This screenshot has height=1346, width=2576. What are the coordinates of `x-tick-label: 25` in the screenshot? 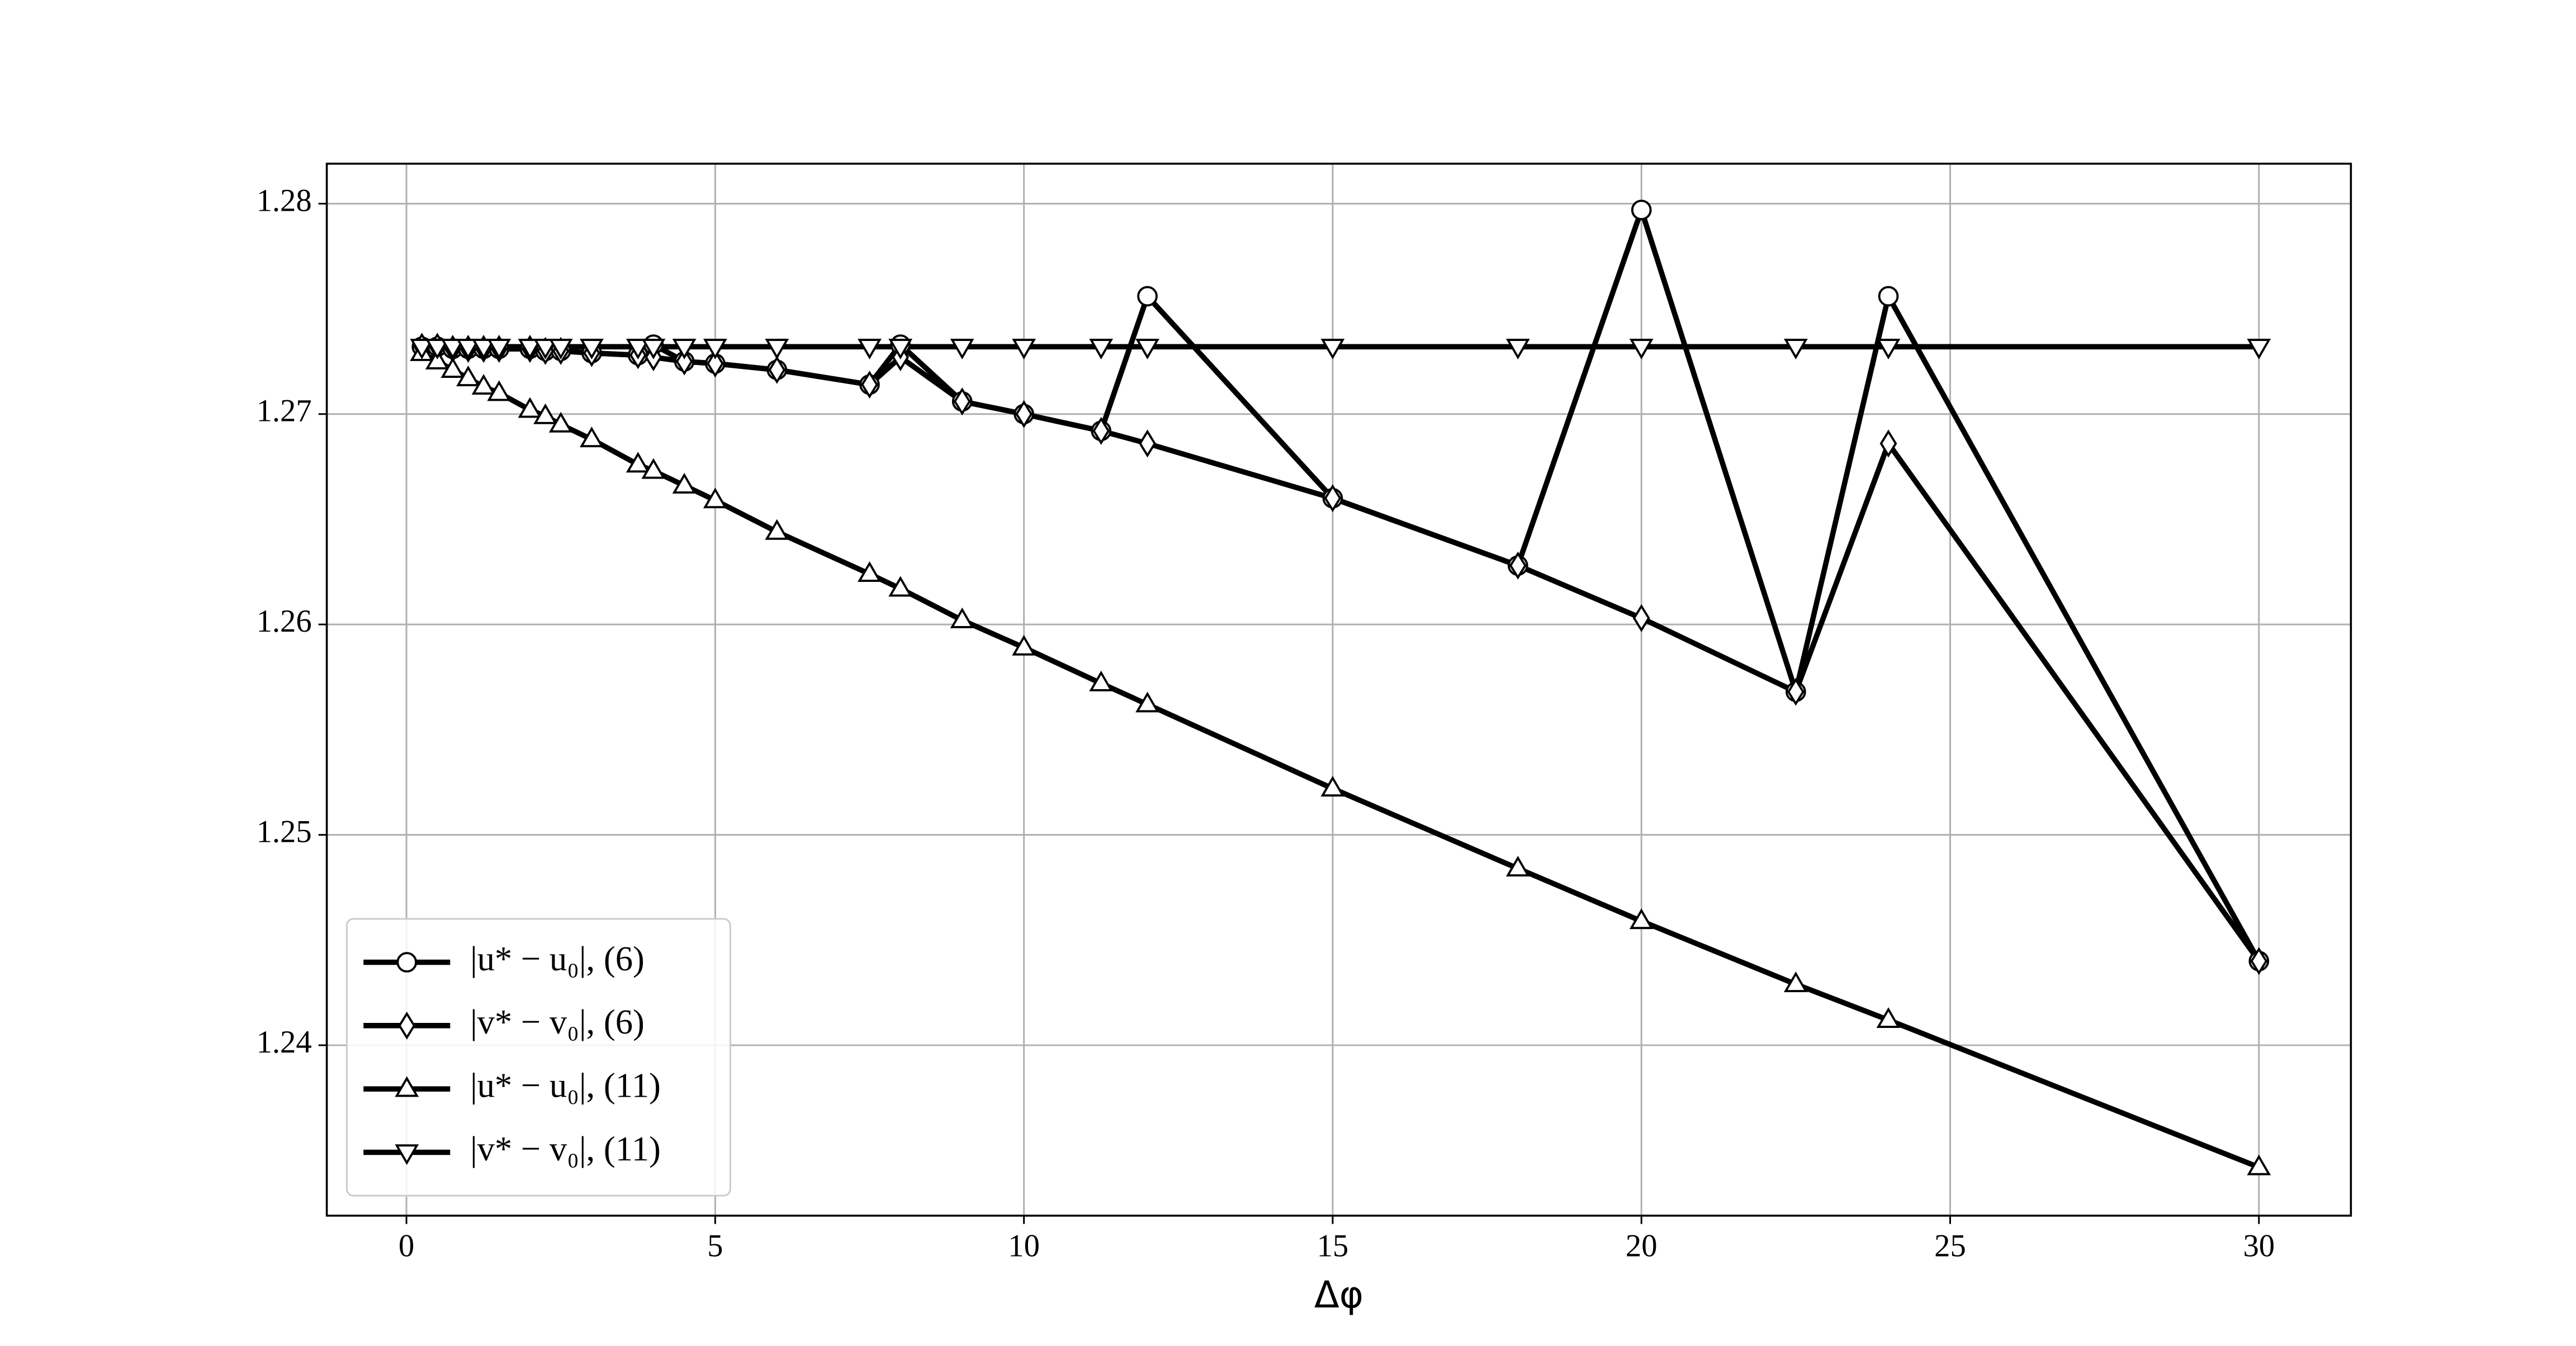 It's located at (1950, 1246).